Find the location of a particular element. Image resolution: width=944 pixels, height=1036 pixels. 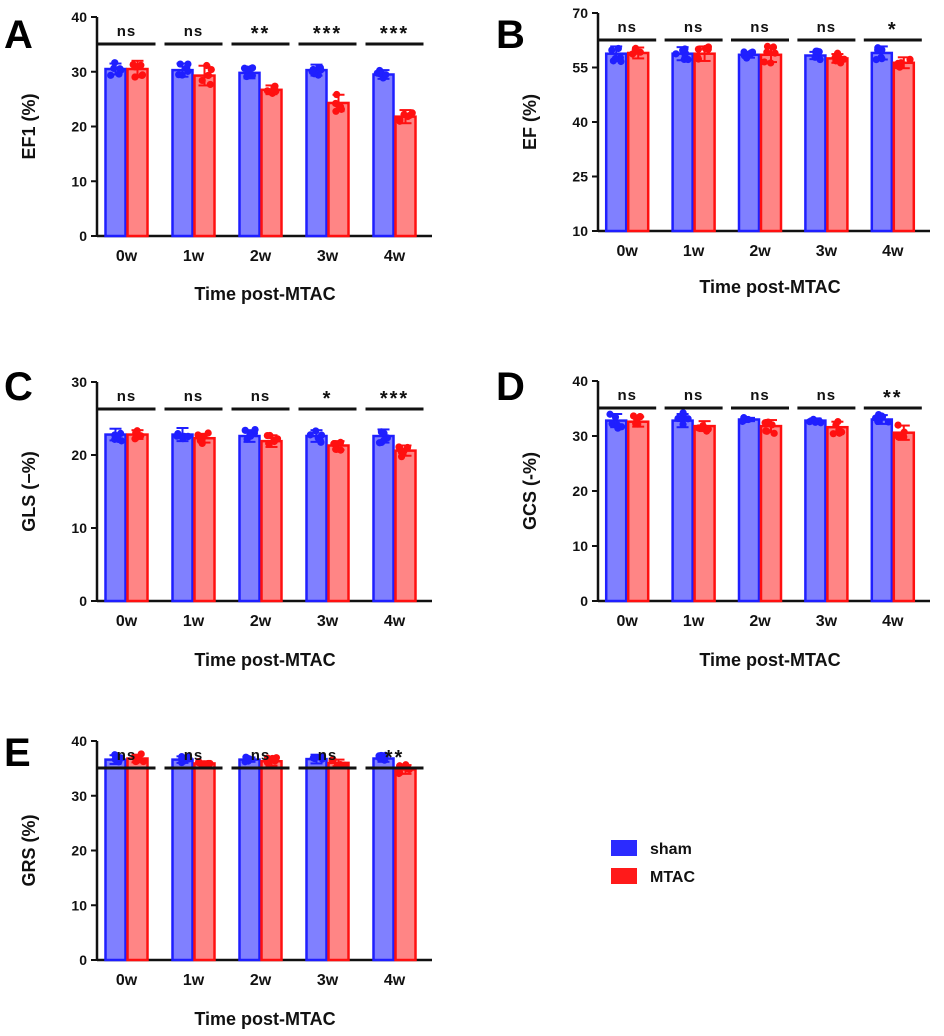

bar-mtac-4w is located at coordinates (405, 526).